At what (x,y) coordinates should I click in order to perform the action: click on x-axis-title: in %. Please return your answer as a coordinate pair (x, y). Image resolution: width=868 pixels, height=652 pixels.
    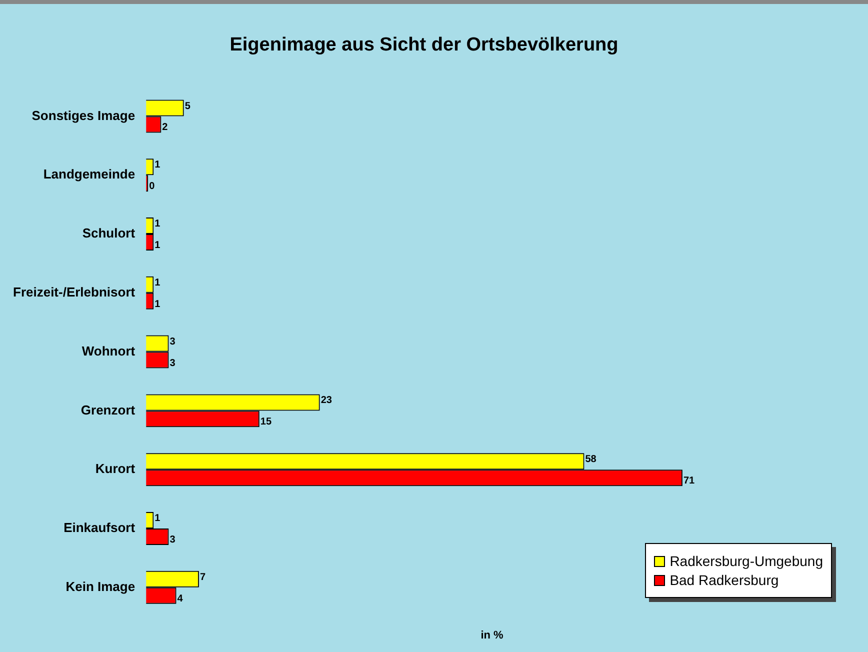
    Looking at the image, I should click on (492, 635).